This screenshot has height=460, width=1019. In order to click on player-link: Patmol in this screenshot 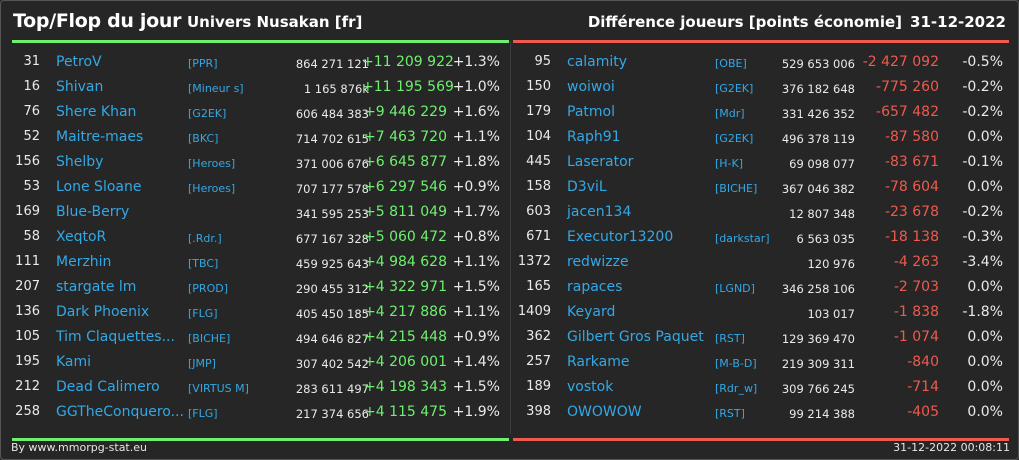, I will do `click(591, 112)`.